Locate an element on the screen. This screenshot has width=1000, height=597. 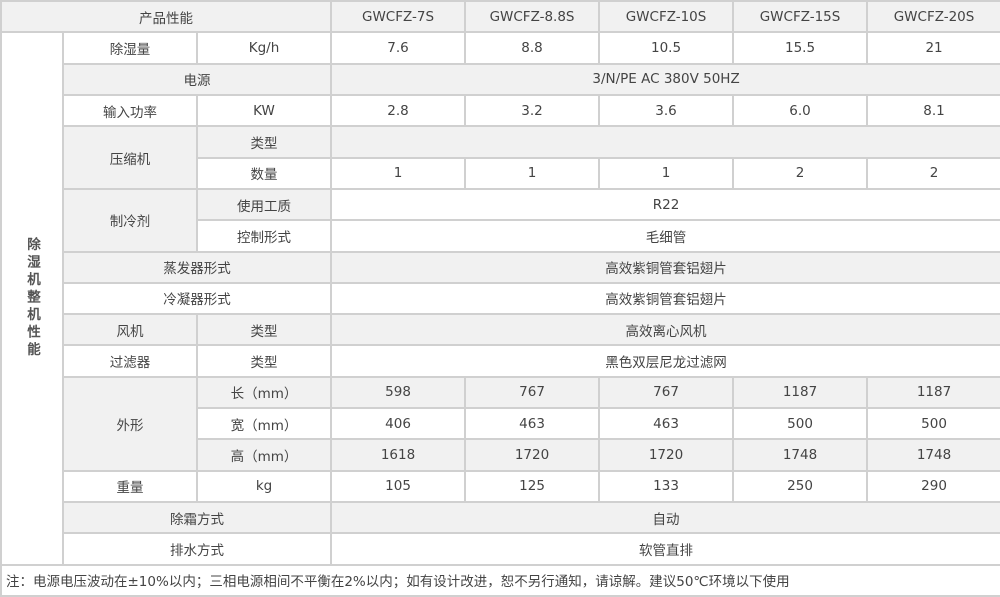
side-label: 除湿机整机性能 is located at coordinates (32, 298).